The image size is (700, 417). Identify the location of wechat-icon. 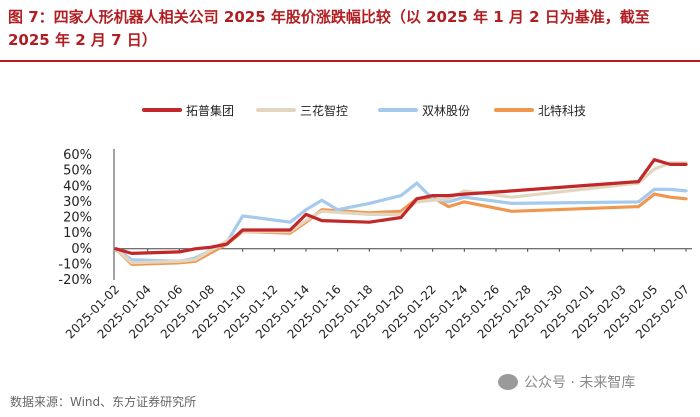
(508, 382).